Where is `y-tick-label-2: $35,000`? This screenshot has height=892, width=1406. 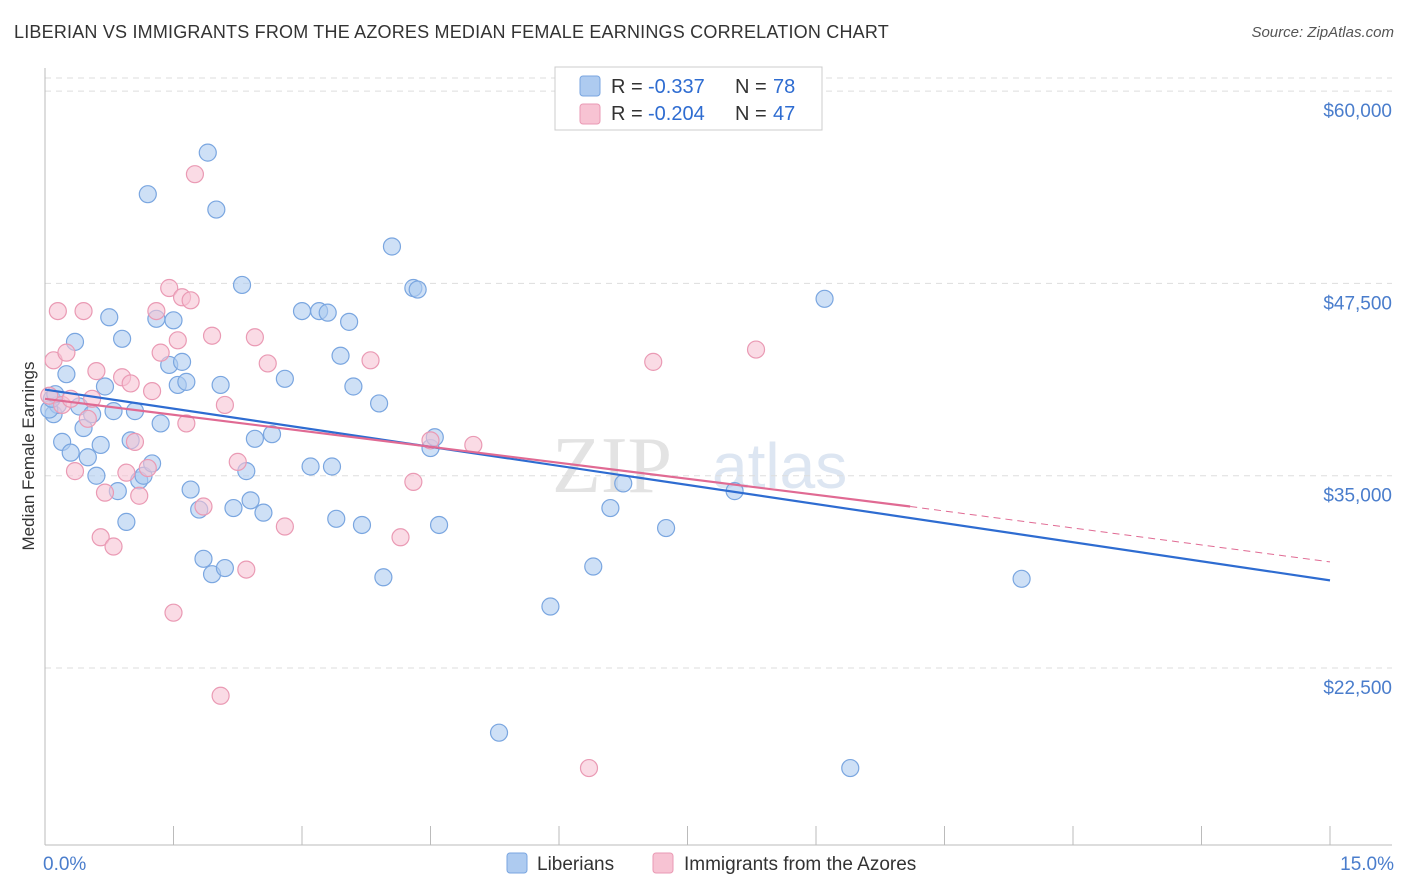
y-tick-label-2: $35,000 is located at coordinates (1357, 496).